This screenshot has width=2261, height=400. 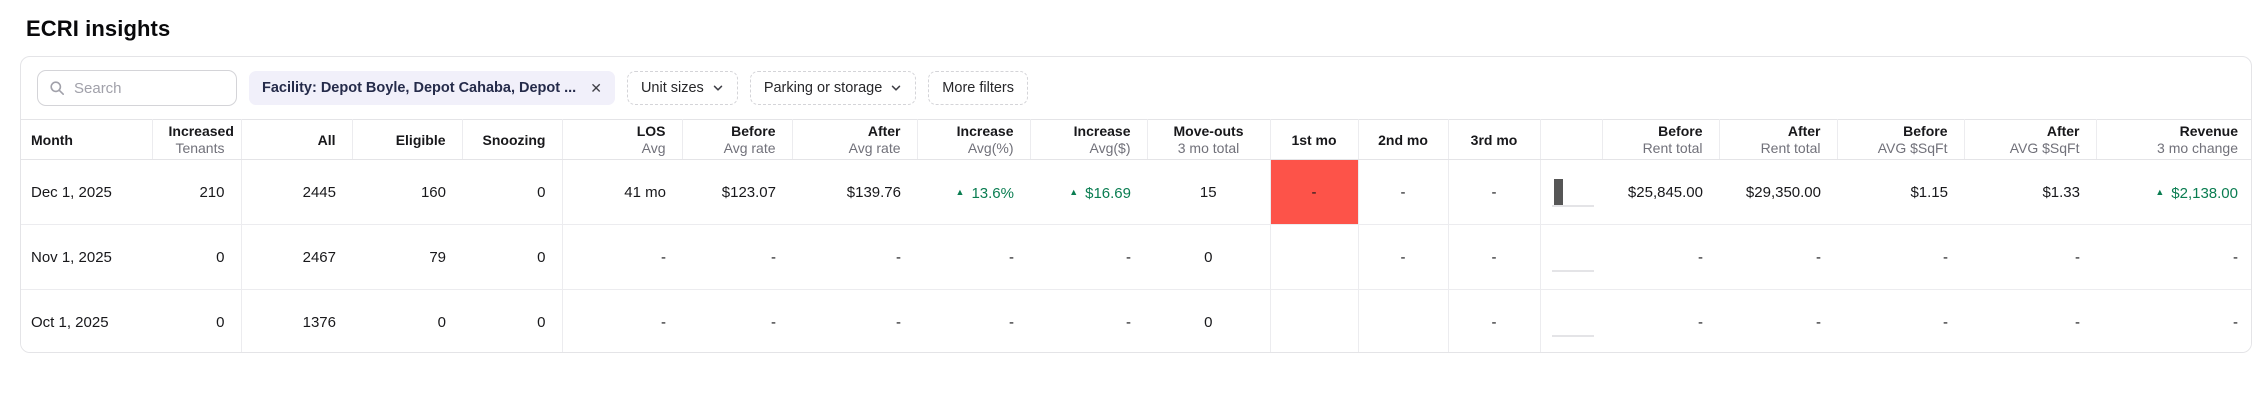 What do you see at coordinates (854, 139) in the screenshot?
I see `col-after-avg-rate: After Avg rate` at bounding box center [854, 139].